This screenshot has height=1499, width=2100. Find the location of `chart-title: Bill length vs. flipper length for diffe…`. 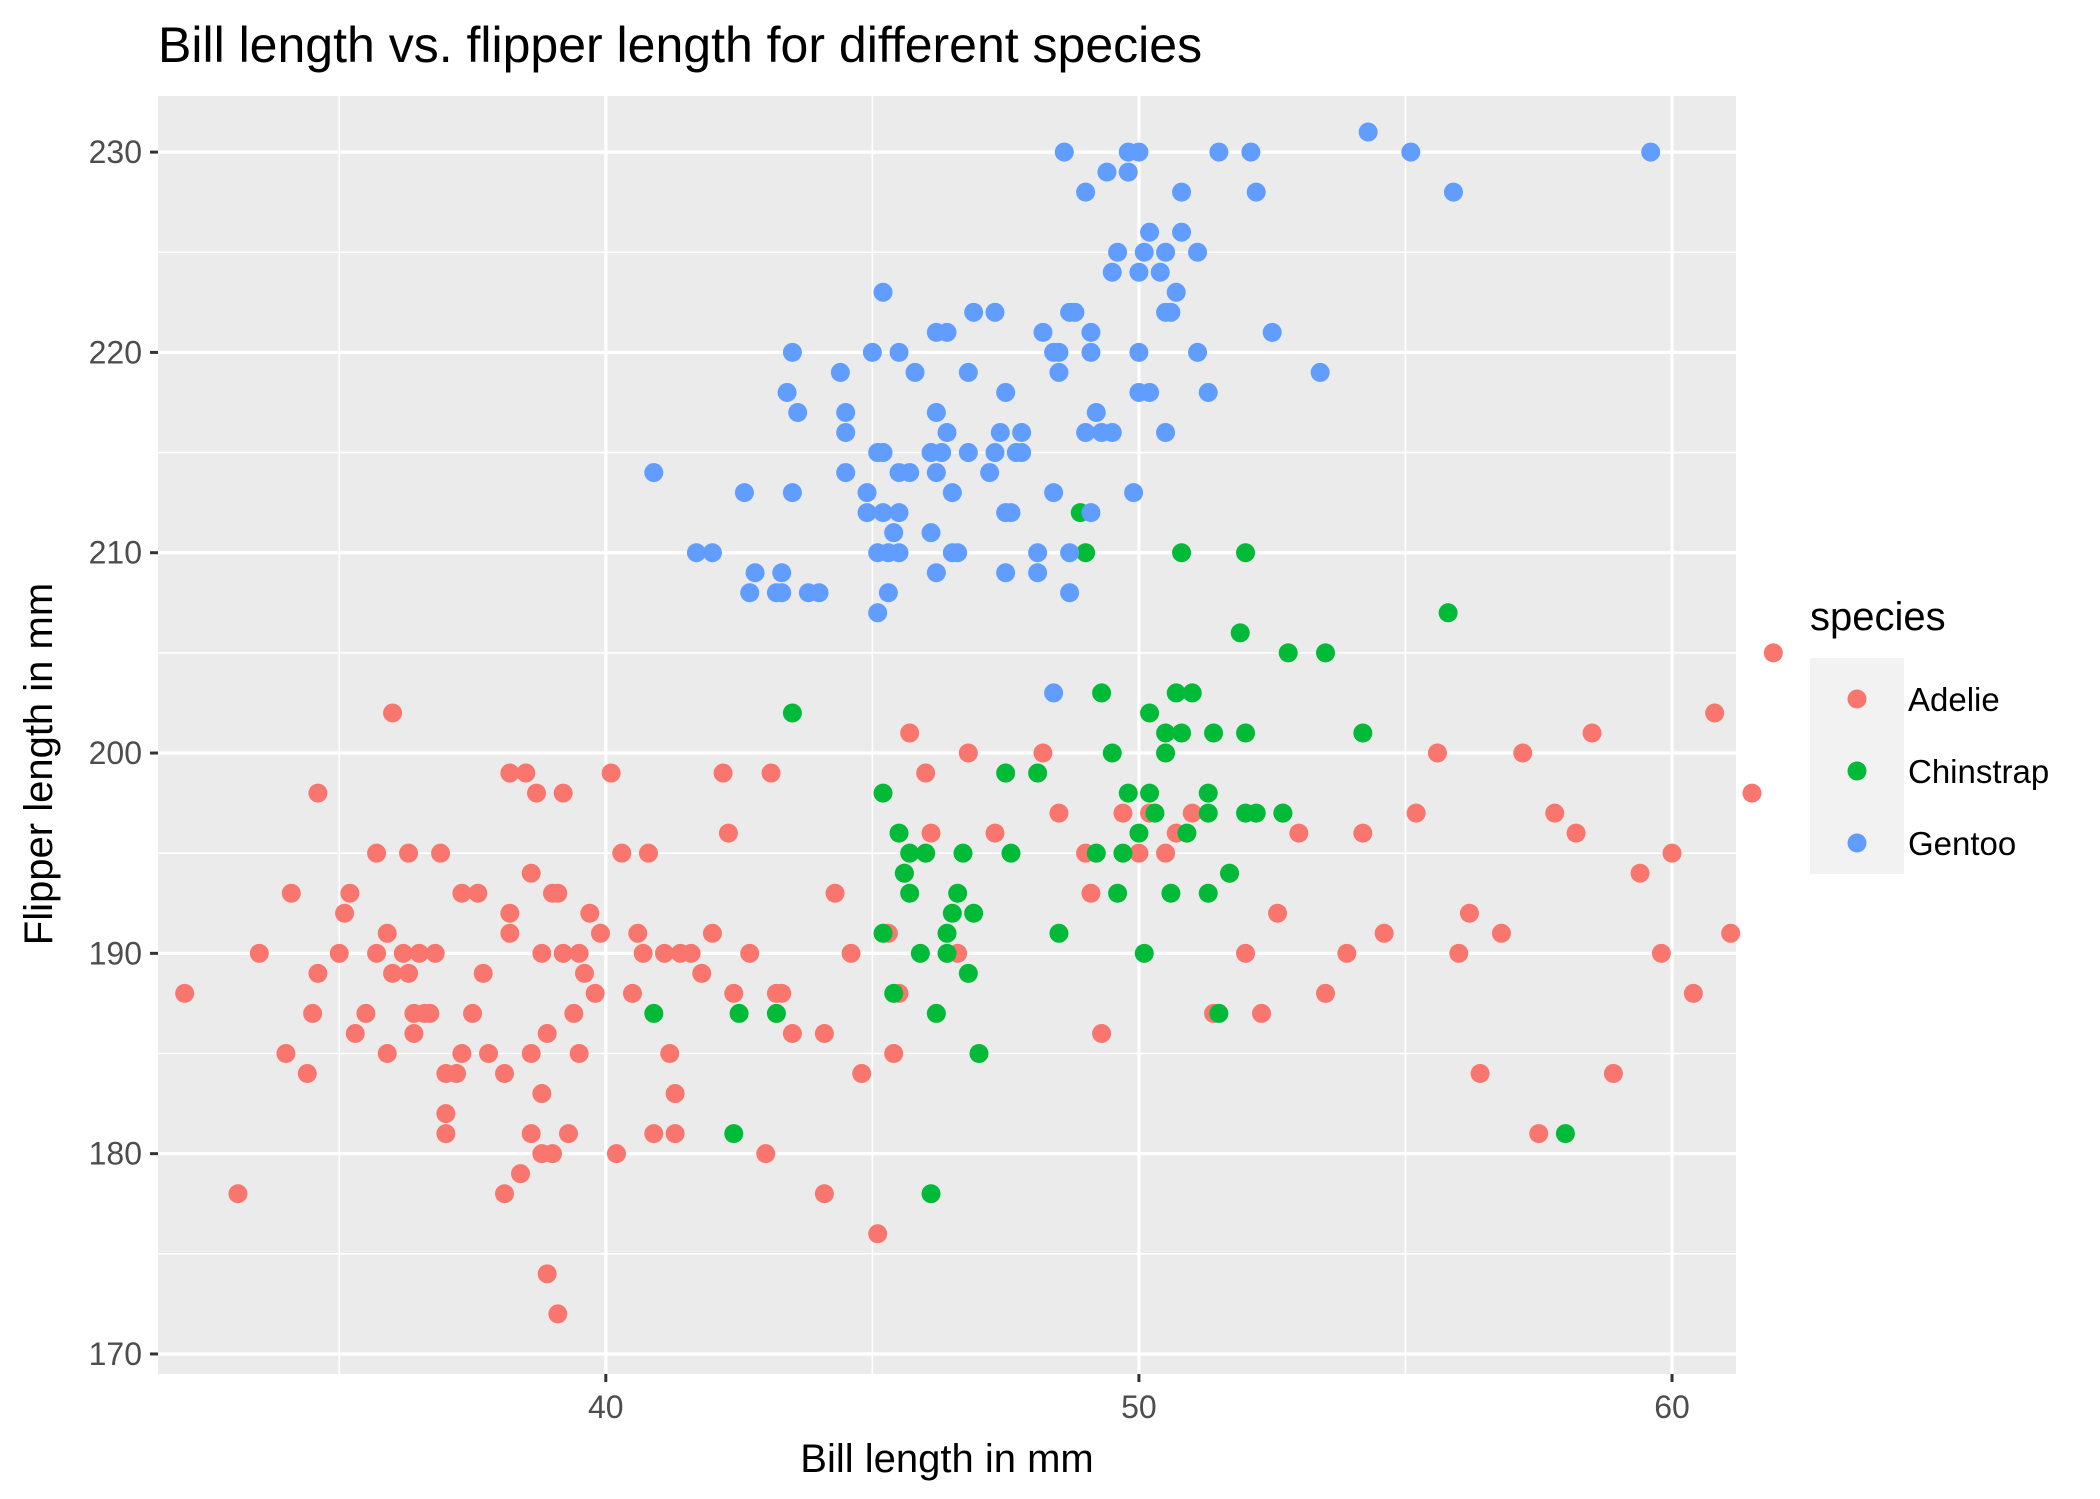

chart-title: Bill length vs. flipper length for diffe… is located at coordinates (680, 45).